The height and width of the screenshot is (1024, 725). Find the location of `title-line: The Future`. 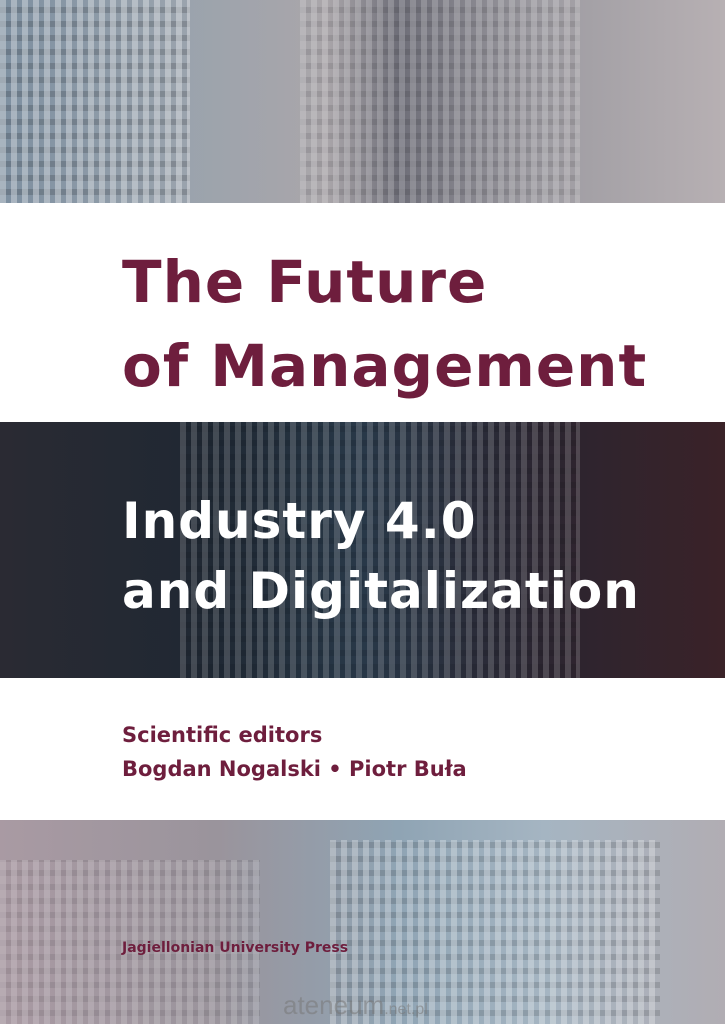

title-line: The Future is located at coordinates (305, 282).